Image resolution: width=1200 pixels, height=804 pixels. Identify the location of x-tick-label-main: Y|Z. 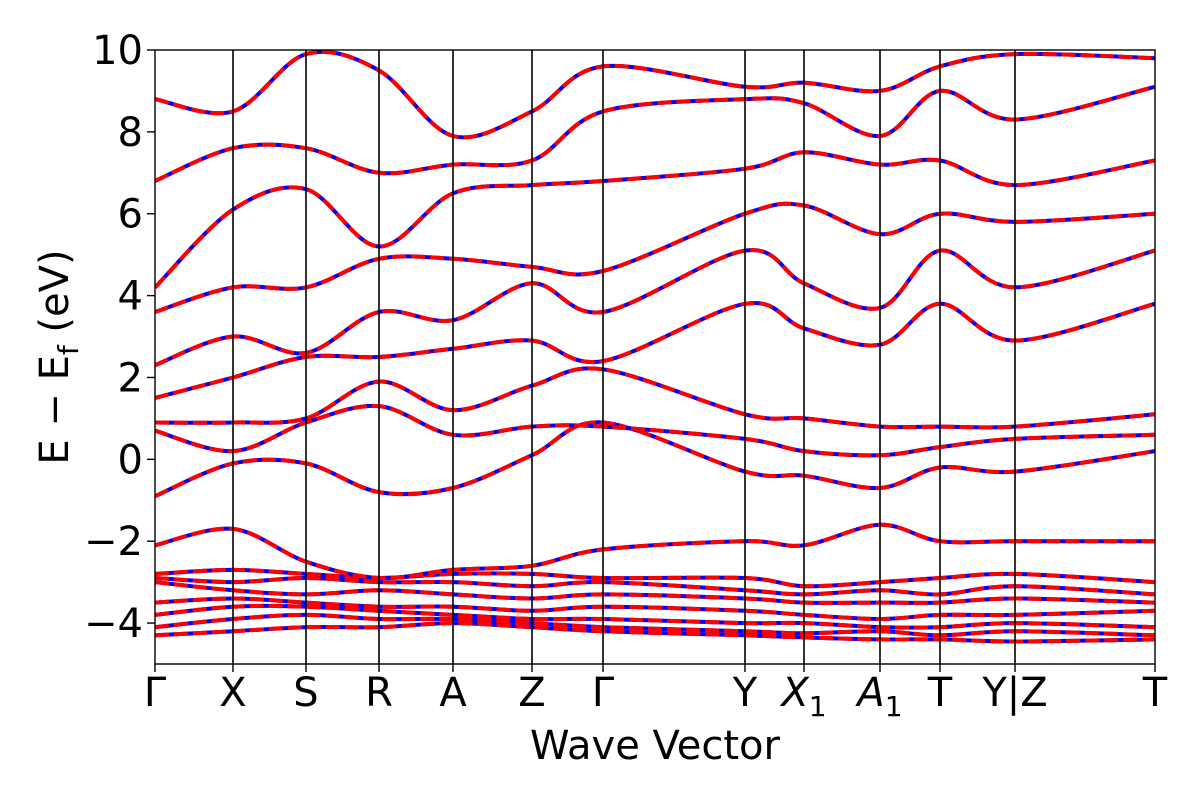
(1014, 693).